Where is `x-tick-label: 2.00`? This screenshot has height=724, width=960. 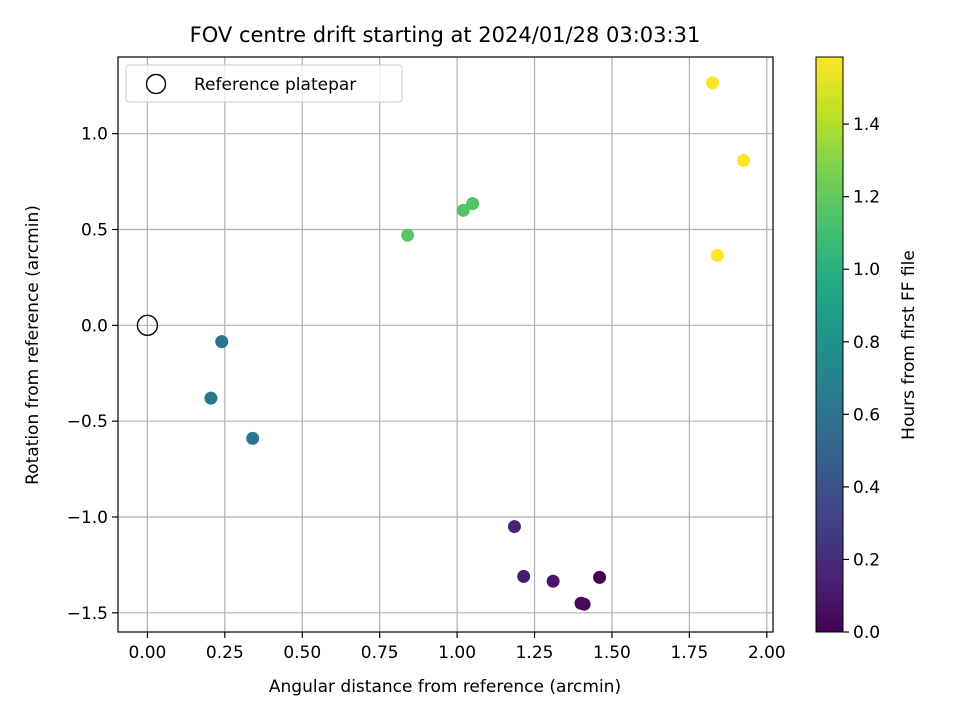 x-tick-label: 2.00 is located at coordinates (767, 653).